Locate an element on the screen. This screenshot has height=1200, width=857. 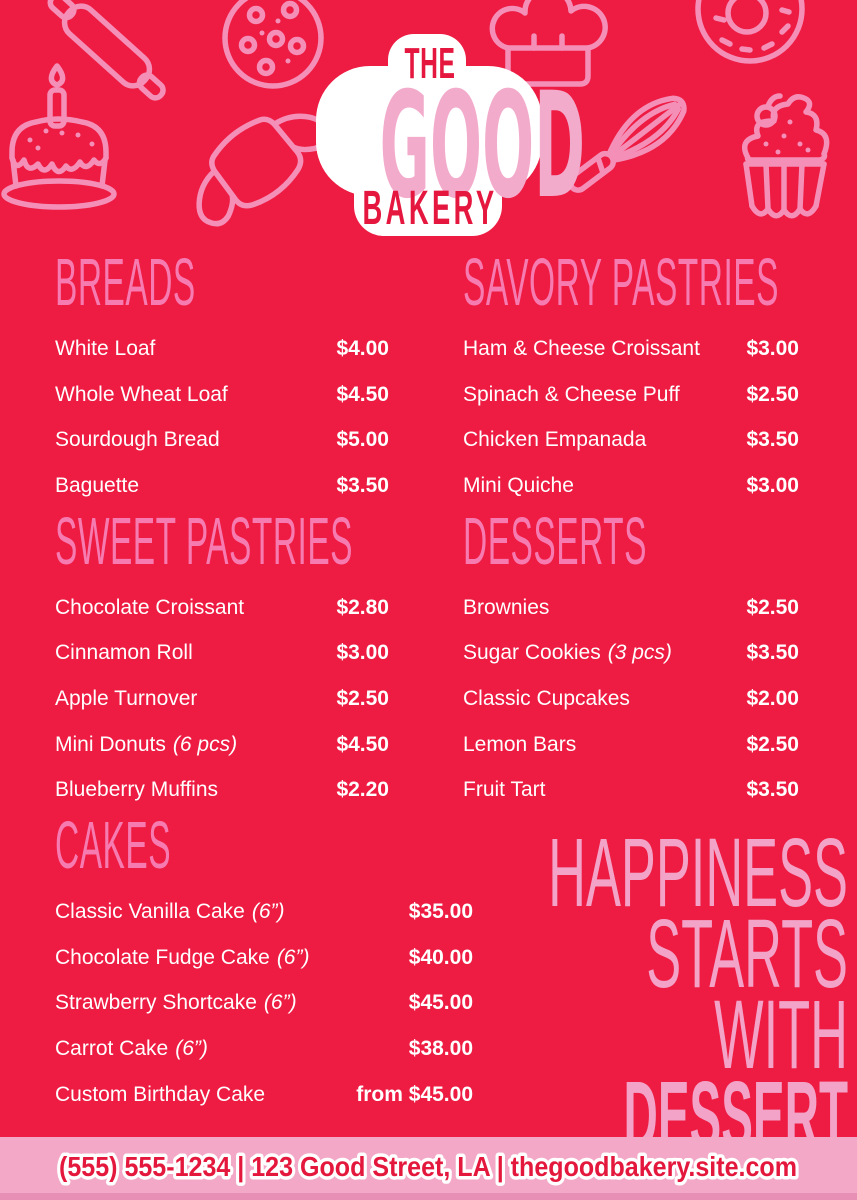
tagline-line-3: WITH is located at coordinates (781, 1034).